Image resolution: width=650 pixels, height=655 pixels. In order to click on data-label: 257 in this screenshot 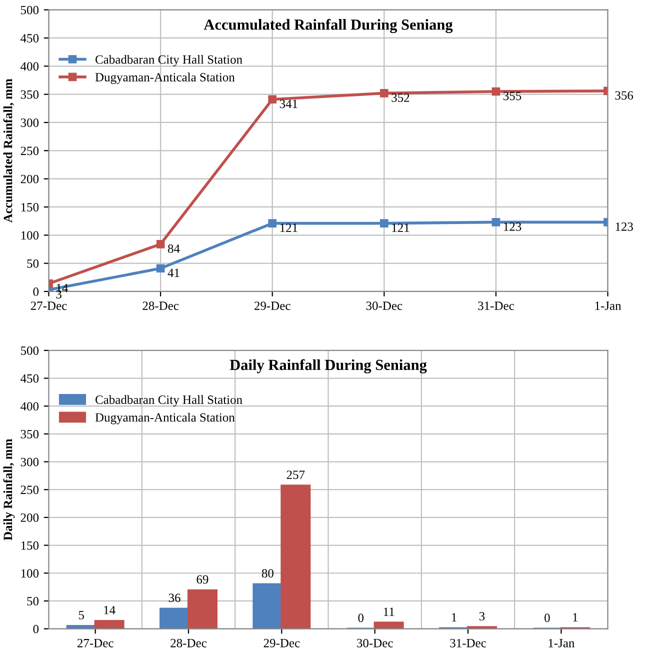, I will do `click(295, 475)`.